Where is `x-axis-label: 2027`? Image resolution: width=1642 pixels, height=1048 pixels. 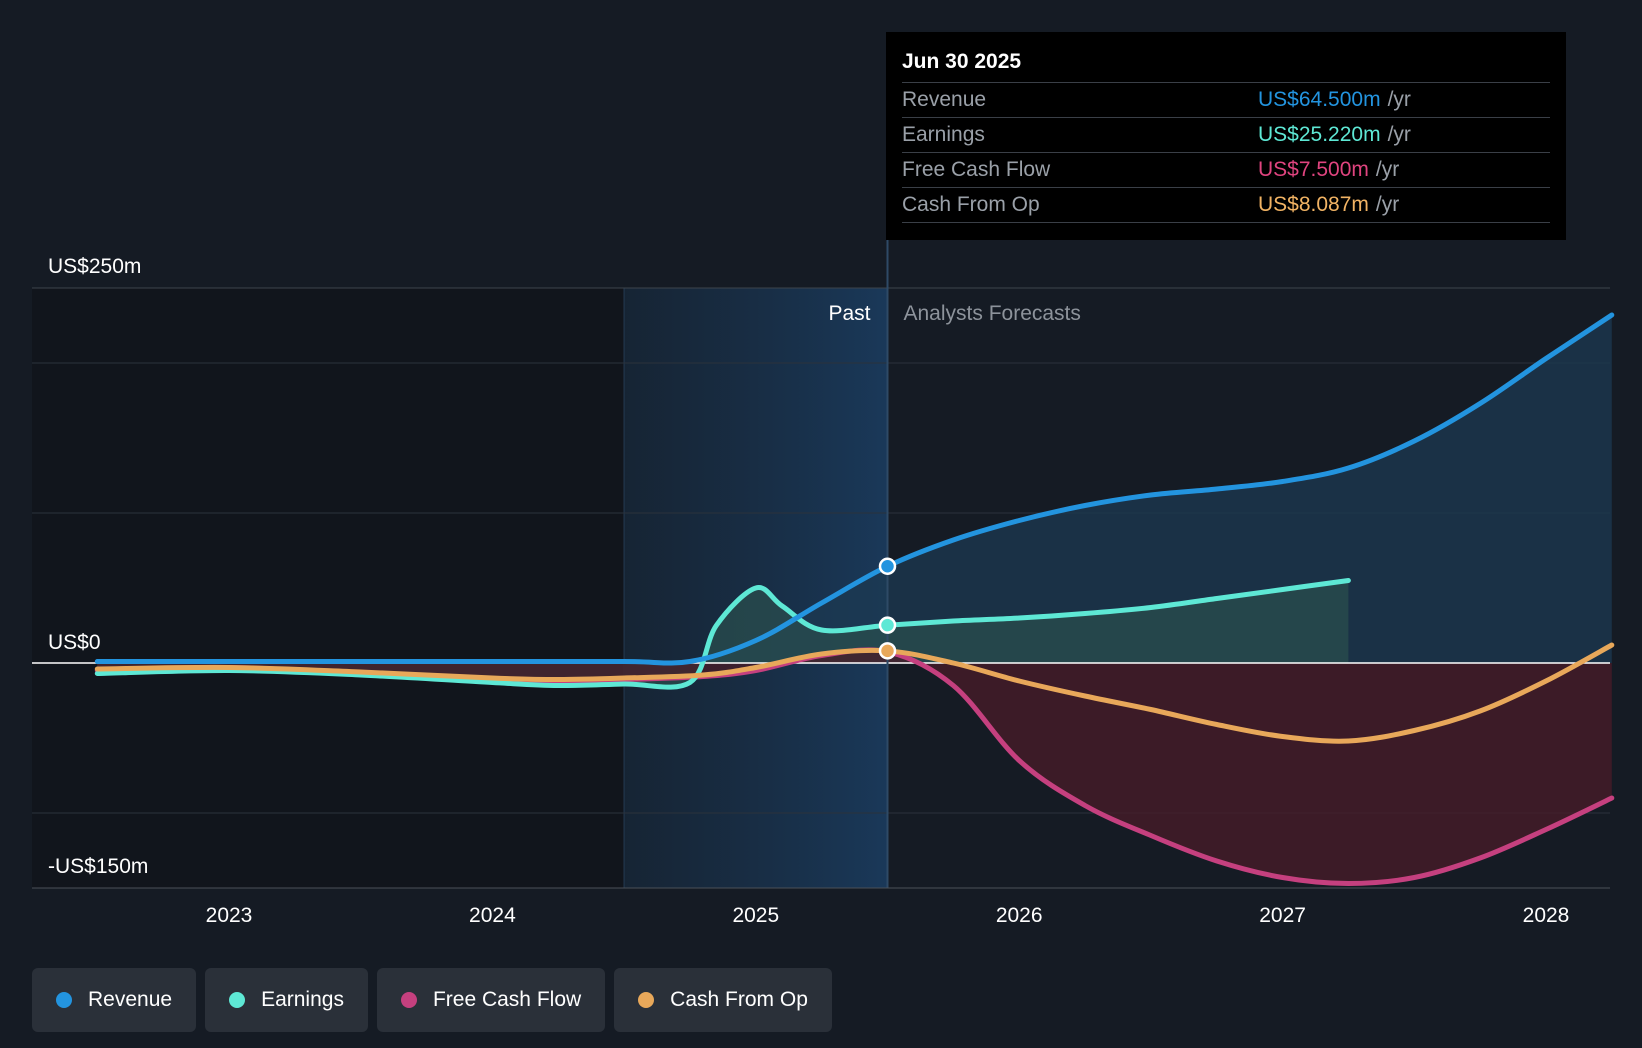 x-axis-label: 2027 is located at coordinates (1282, 915).